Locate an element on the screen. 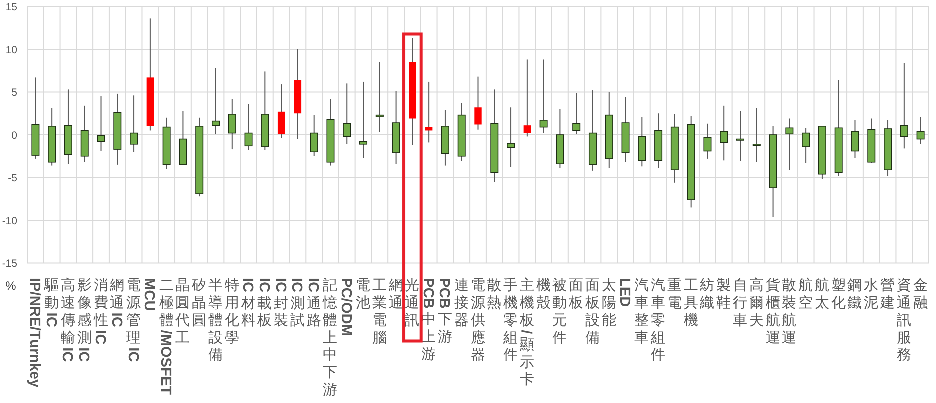  x-tick-label: IC載板 is located at coordinates (264, 304).